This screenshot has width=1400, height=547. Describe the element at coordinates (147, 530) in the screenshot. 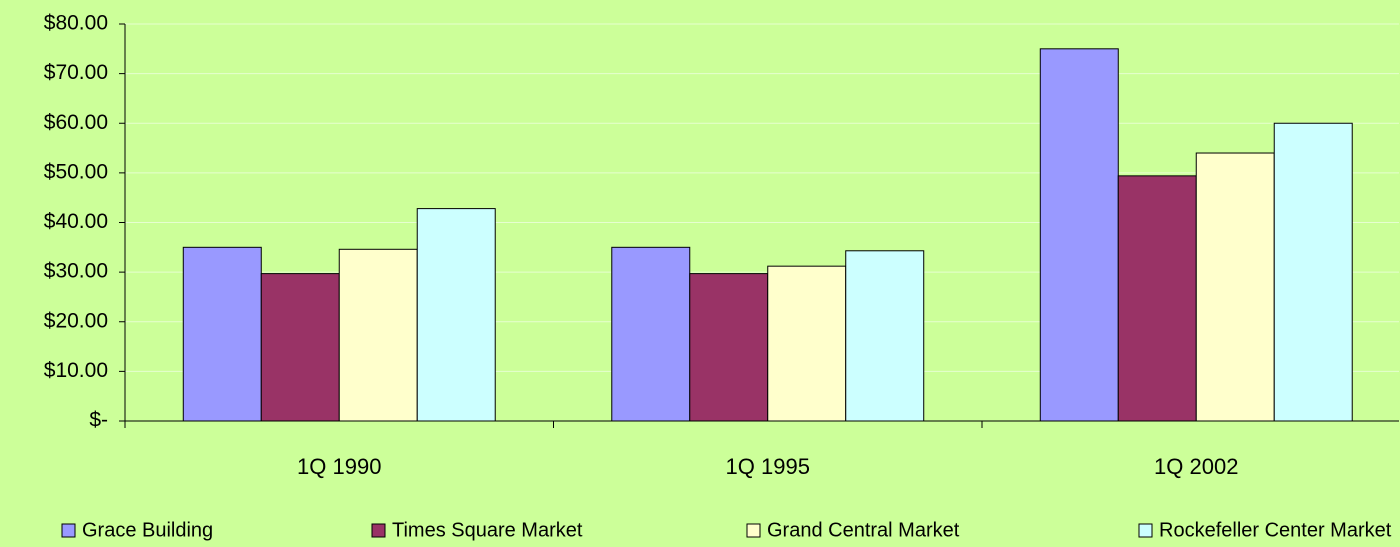

I see `legend-label: Grace Building` at that location.